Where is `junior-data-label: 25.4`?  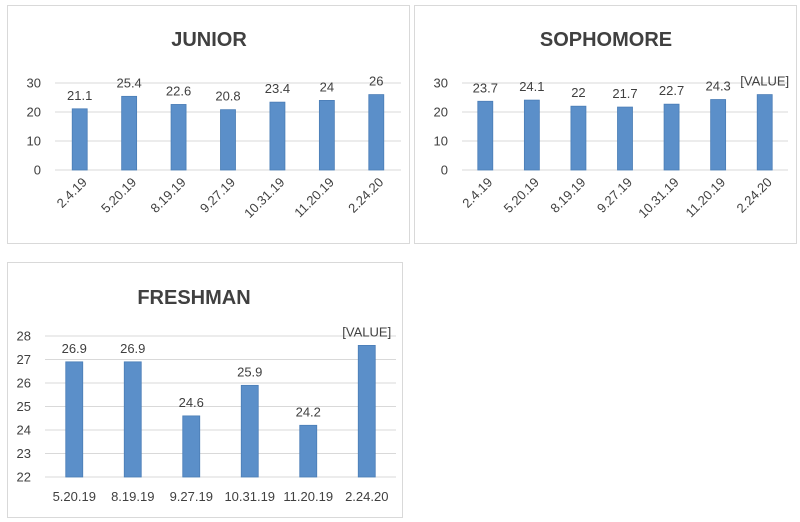
junior-data-label: 25.4 is located at coordinates (128, 82).